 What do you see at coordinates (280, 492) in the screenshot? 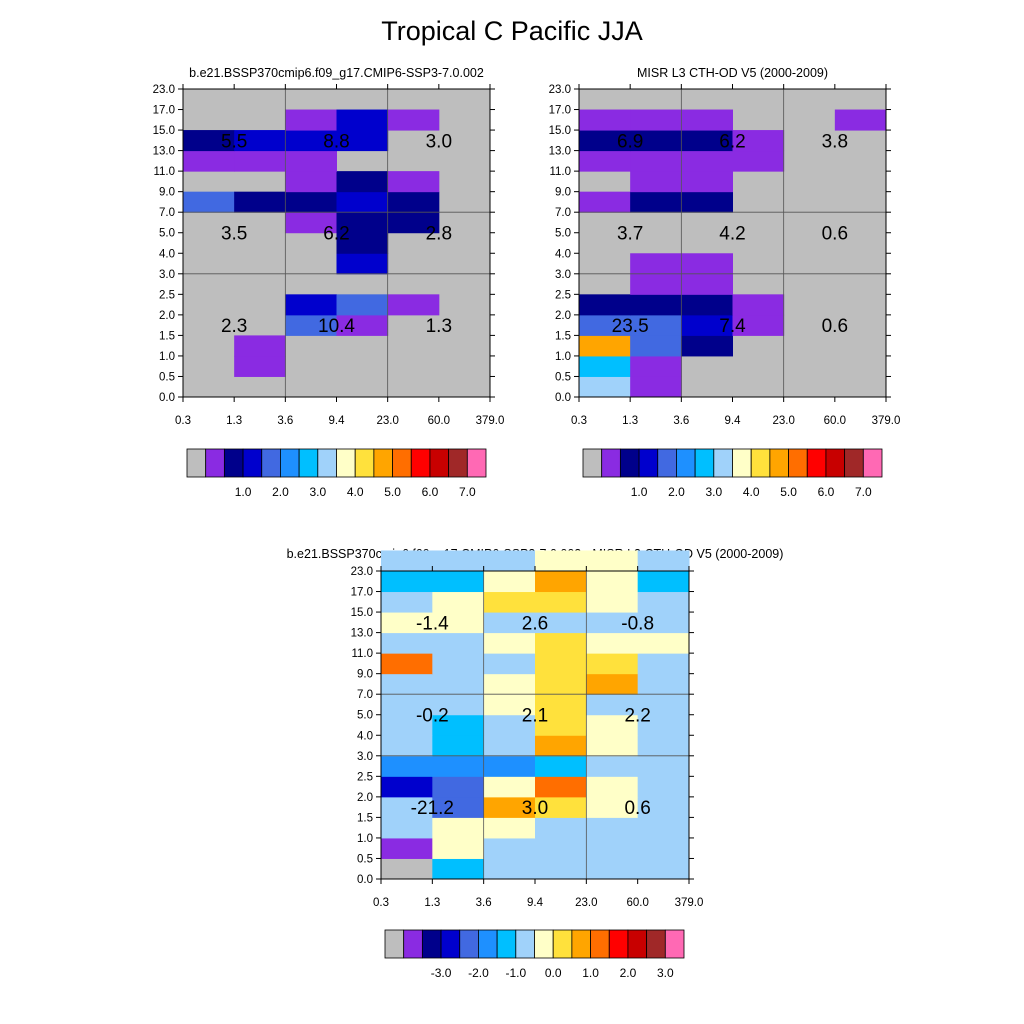
I see `colorbar-label: 2.0` at bounding box center [280, 492].